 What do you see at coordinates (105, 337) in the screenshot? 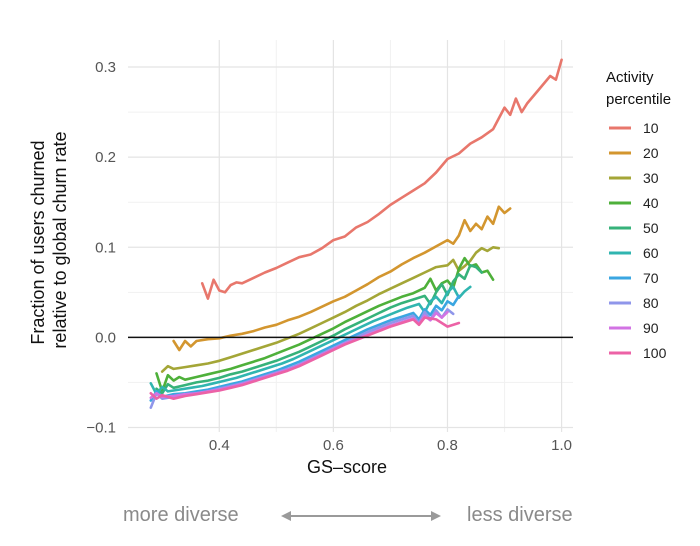
I see `y-tick-label: 0.0` at bounding box center [105, 337].